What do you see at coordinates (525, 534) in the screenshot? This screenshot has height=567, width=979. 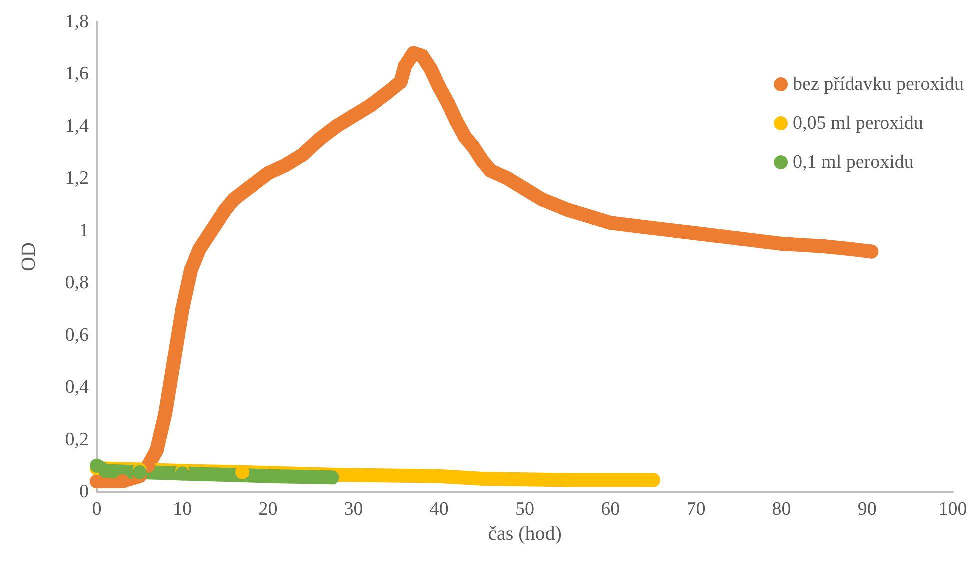 I see `x-axis-title: čas (hod)` at bounding box center [525, 534].